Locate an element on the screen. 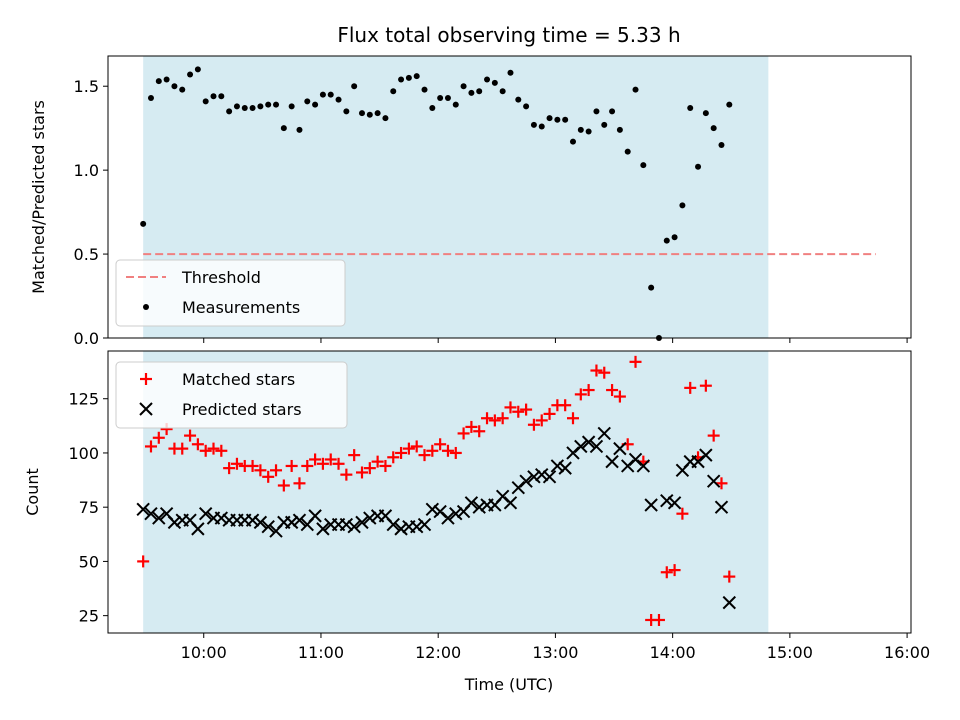 The image size is (960, 720). x-tick-label: 10:00 is located at coordinates (204, 652).